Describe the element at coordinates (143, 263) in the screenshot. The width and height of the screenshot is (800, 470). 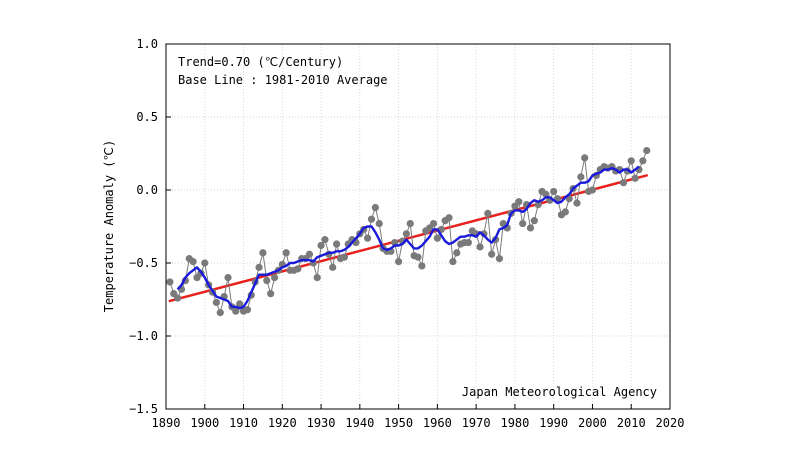
I see `y-tick-label: −0.5` at that location.